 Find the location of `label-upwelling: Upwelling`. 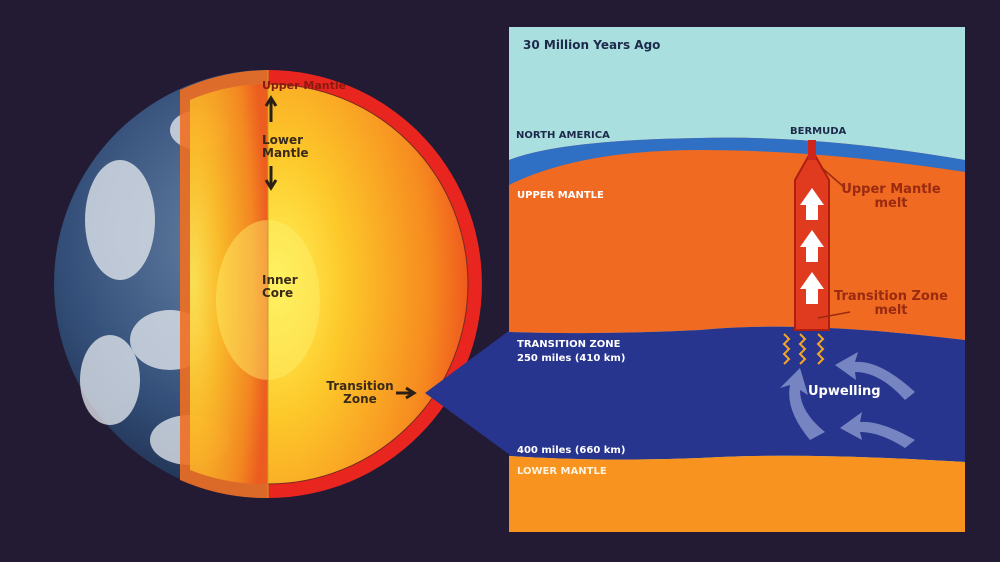

label-upwelling: Upwelling is located at coordinates (844, 391).